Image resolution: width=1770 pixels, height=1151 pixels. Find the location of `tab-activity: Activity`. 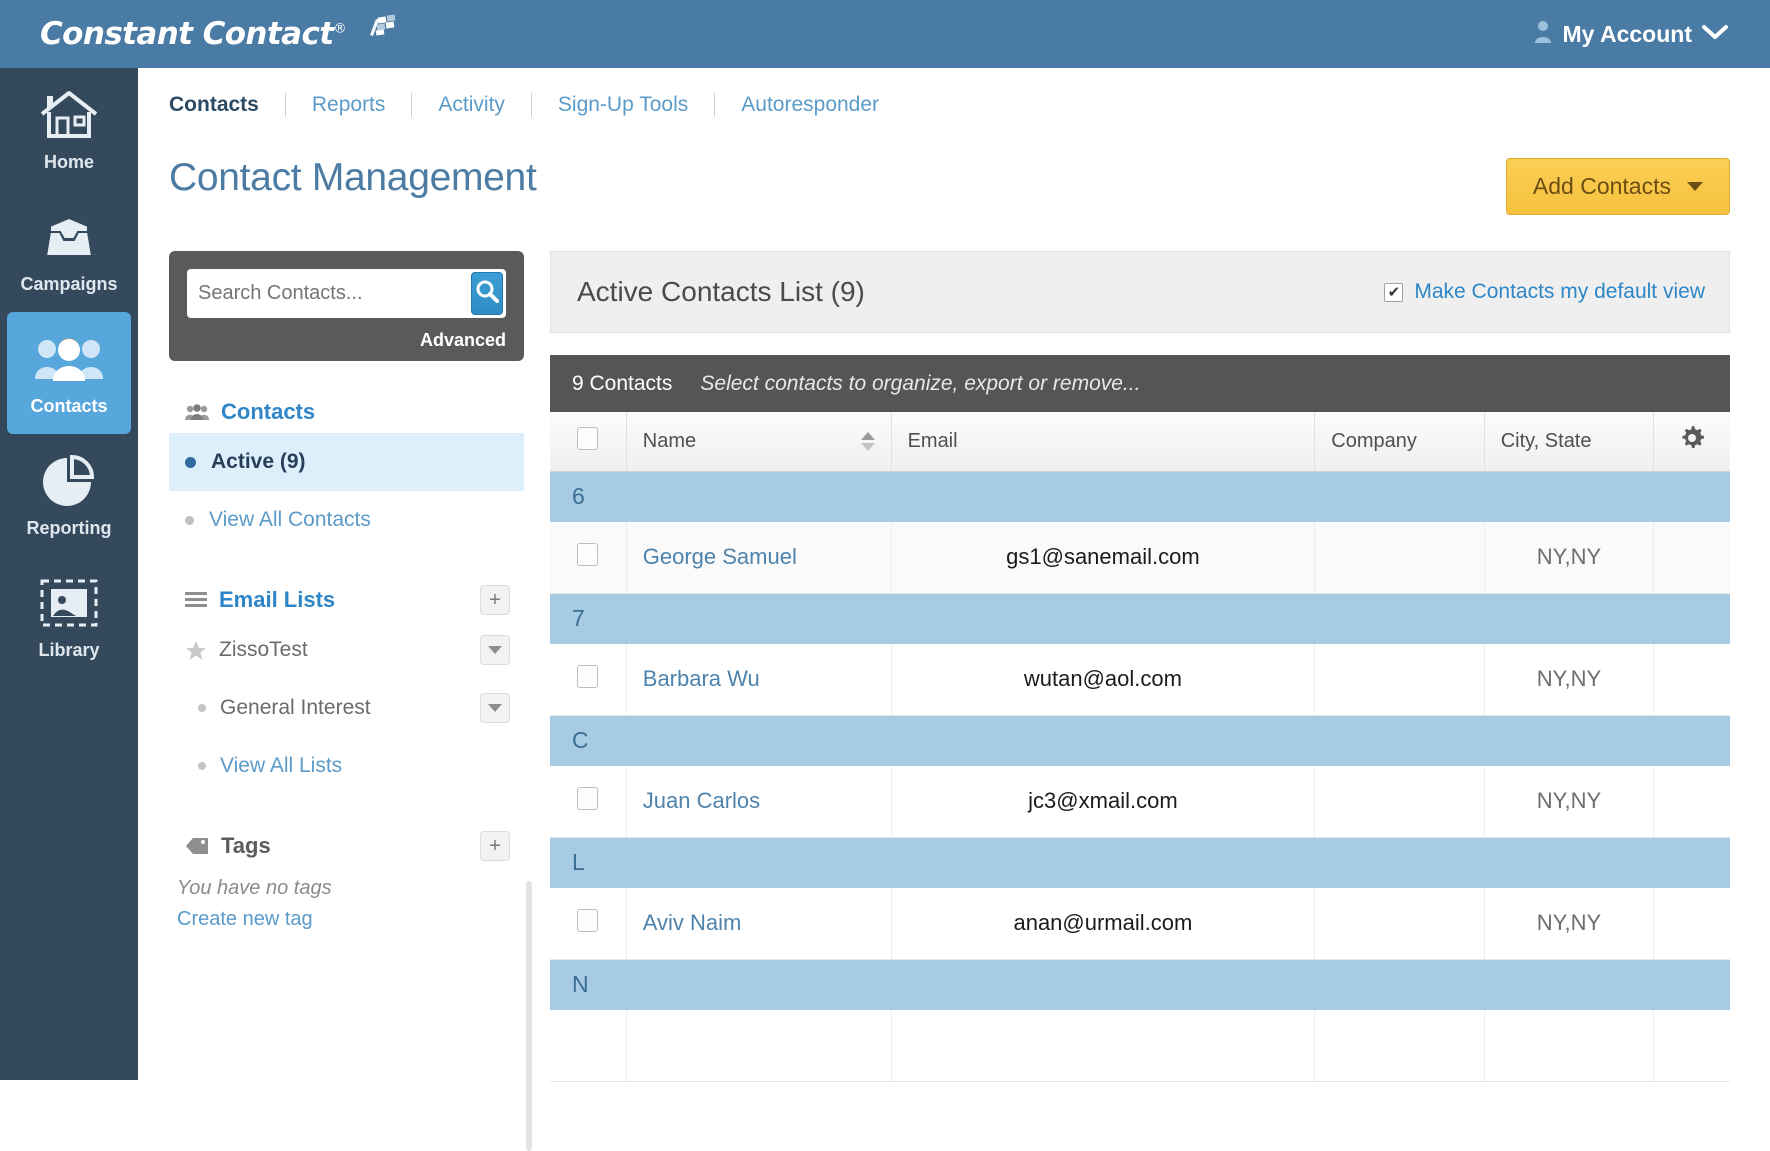

tab-activity: Activity is located at coordinates (471, 104).